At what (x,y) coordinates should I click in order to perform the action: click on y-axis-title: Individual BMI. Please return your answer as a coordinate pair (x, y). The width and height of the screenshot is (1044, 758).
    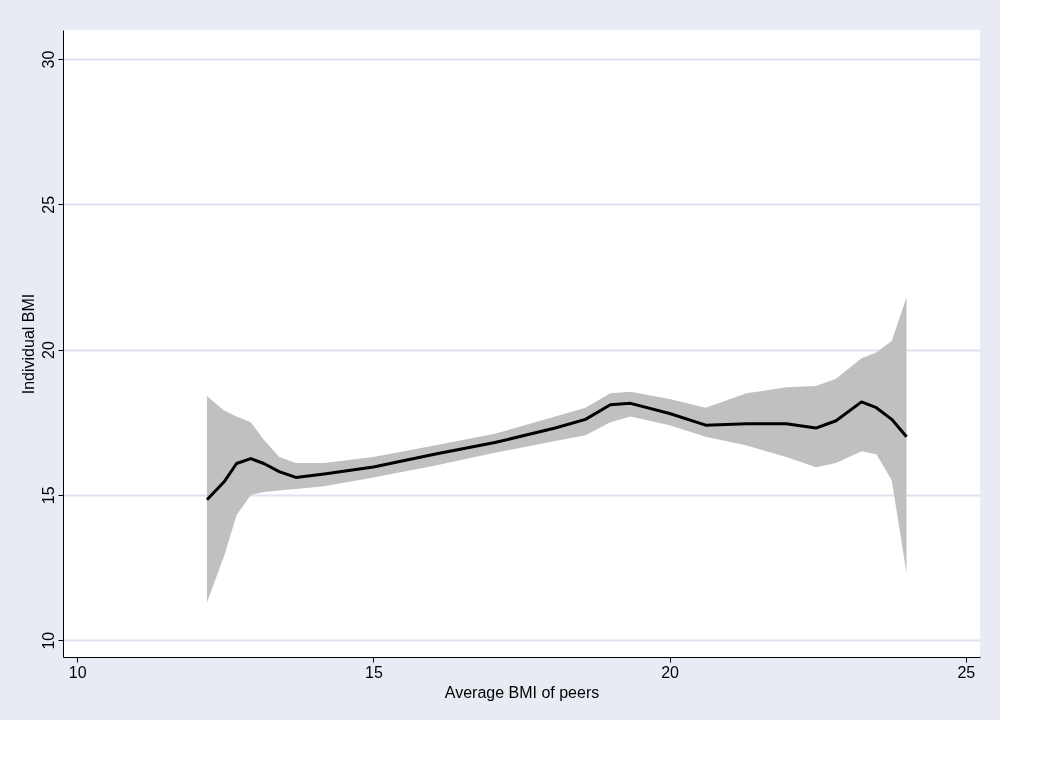
    Looking at the image, I should click on (28, 344).